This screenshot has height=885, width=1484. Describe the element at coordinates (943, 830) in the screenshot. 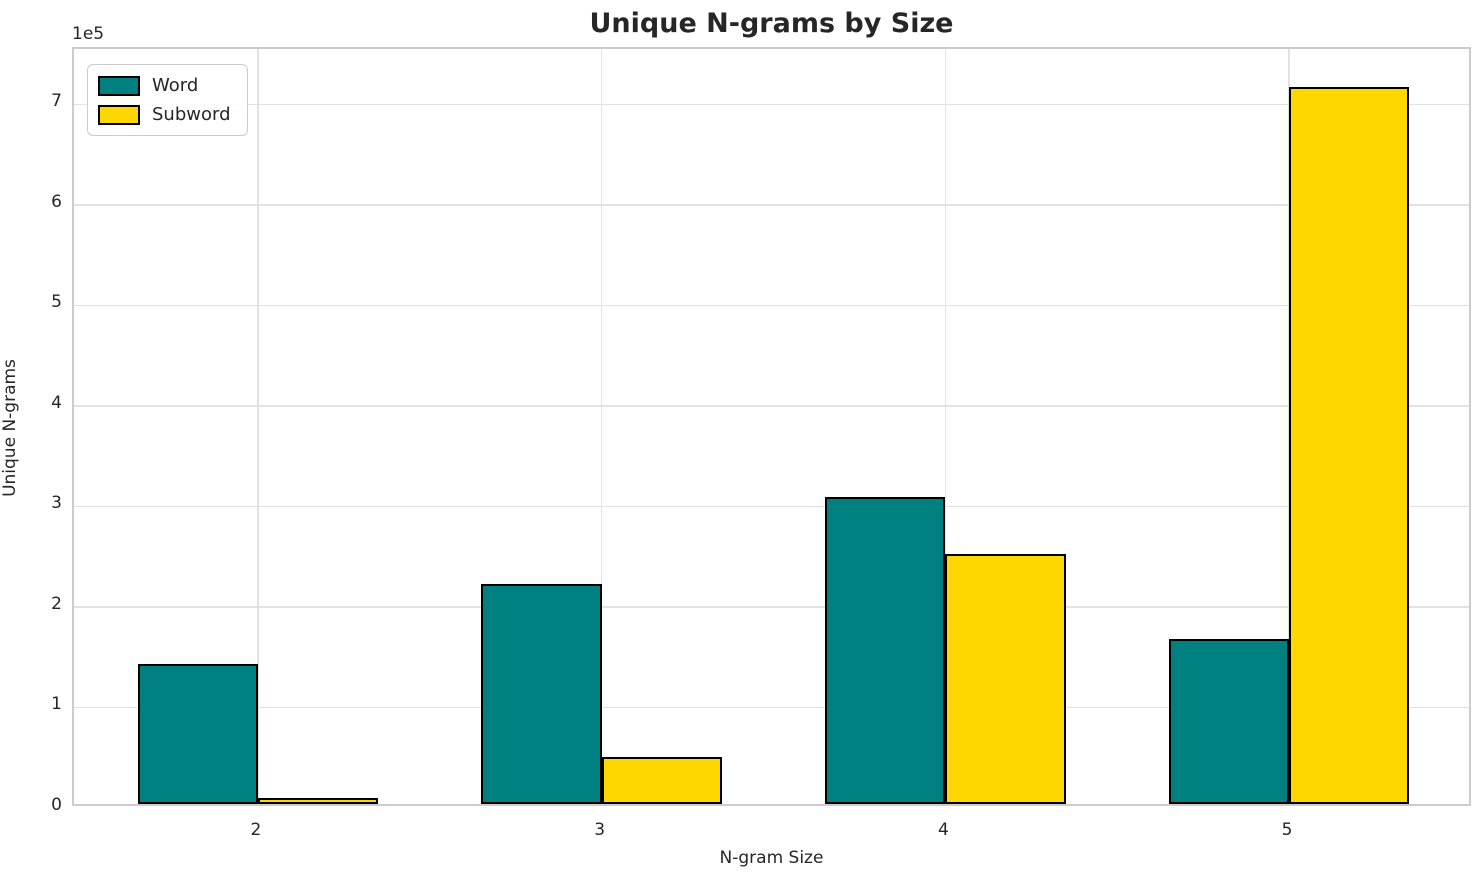

I see `x-tick-label: 4` at that location.